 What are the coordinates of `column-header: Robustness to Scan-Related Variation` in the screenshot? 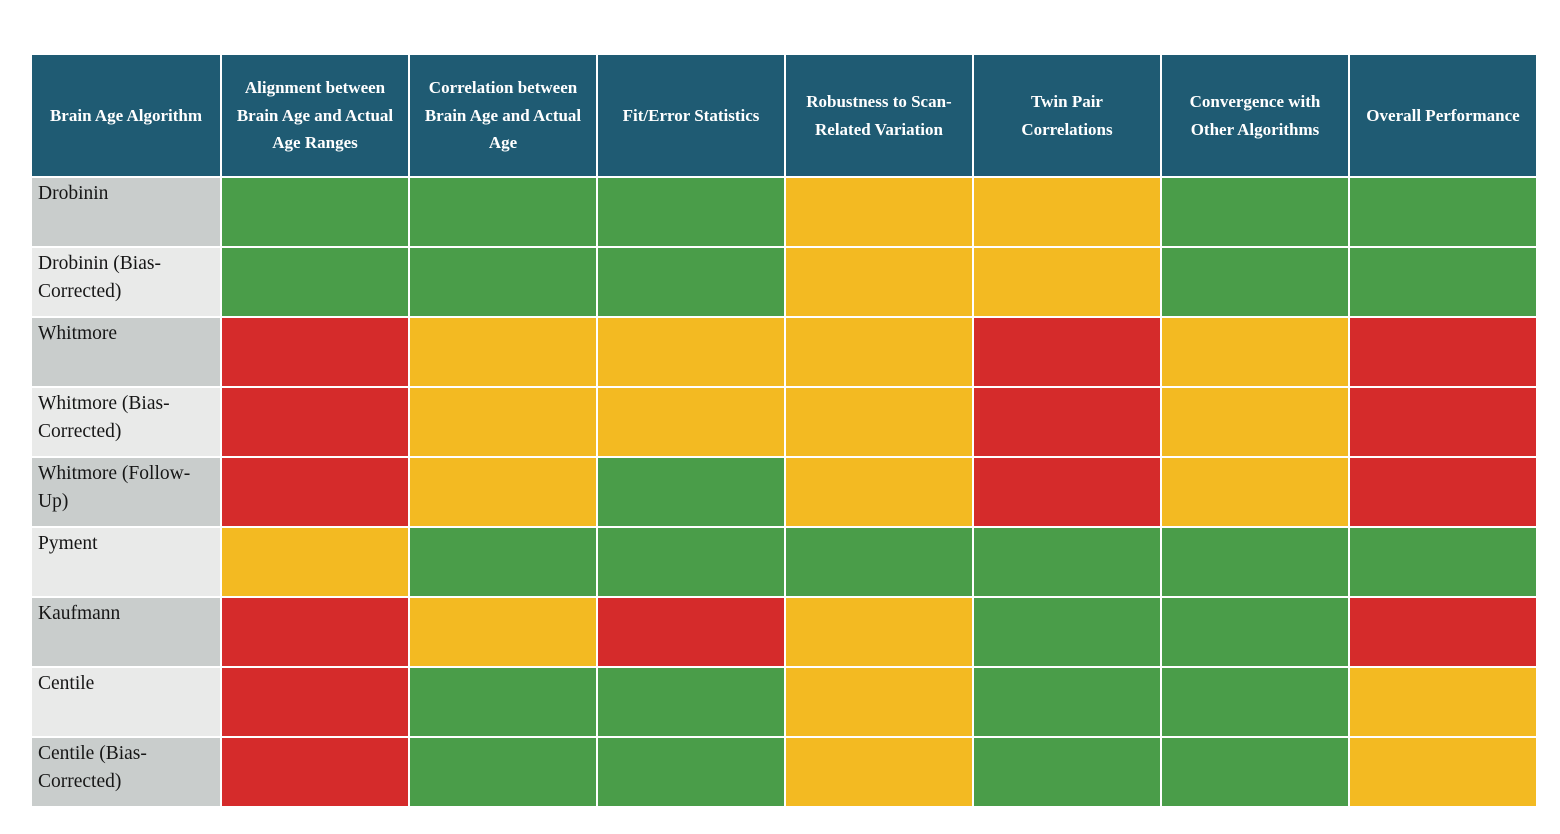 It's located at (879, 115).